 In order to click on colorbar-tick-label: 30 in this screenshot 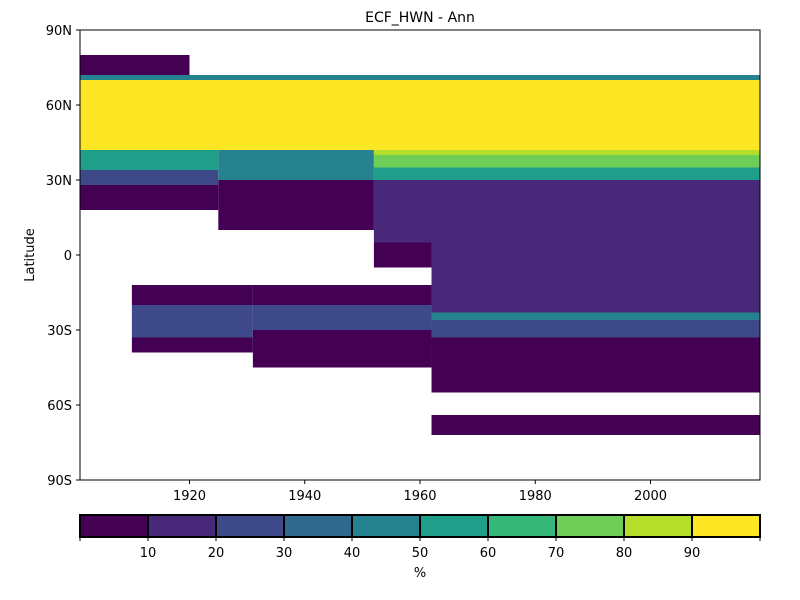, I will do `click(284, 553)`.